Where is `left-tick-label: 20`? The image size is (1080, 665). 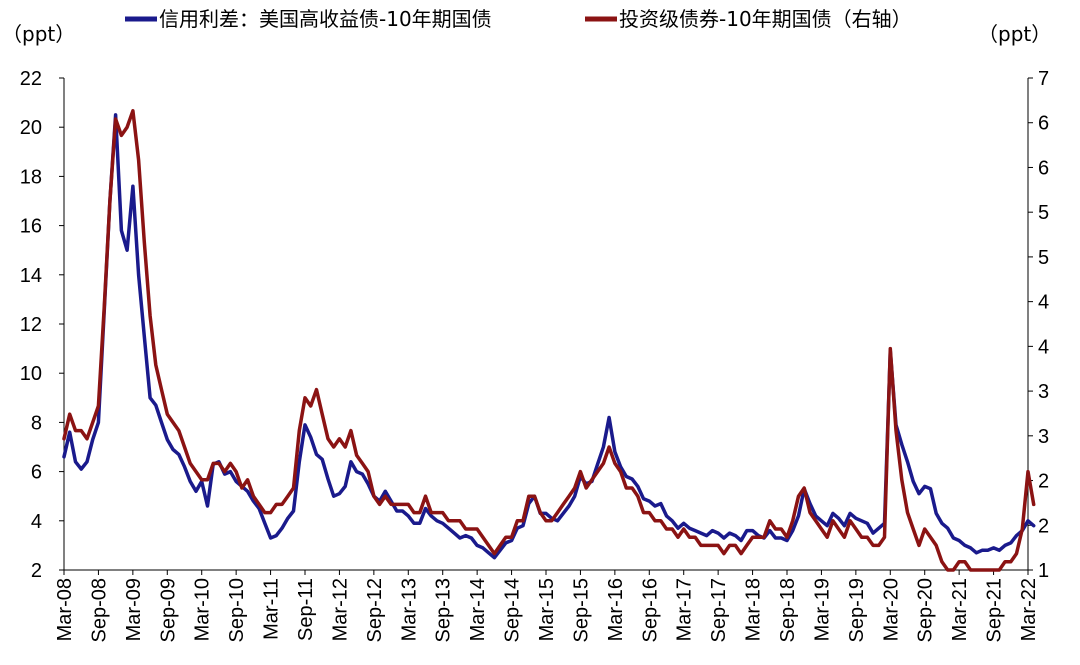
left-tick-label: 20 is located at coordinates (31, 128).